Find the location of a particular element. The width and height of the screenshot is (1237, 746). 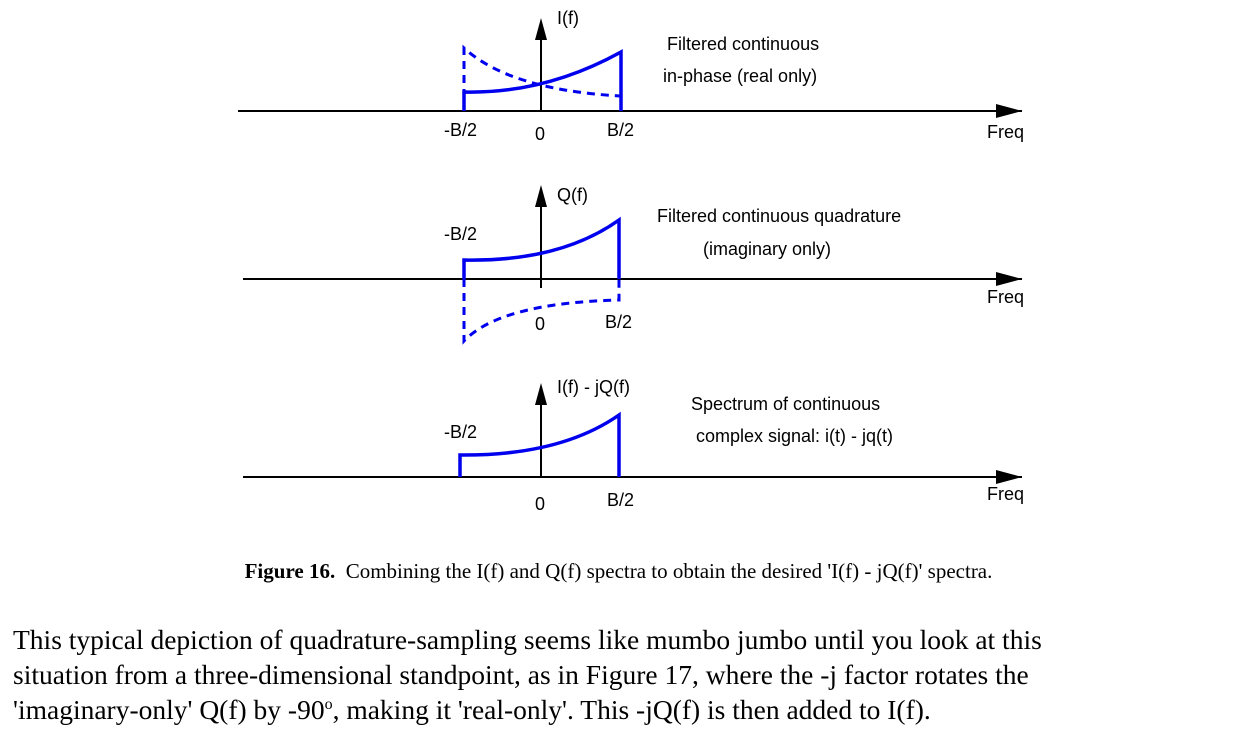

axis-label: Q(f) is located at coordinates (572, 195).